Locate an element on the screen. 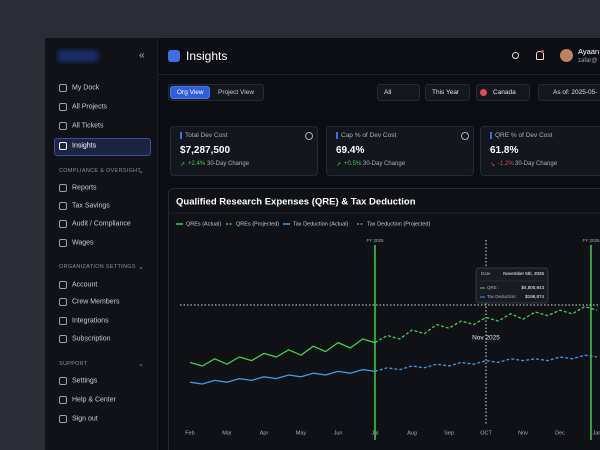 Image resolution: width=600 pixels, height=450 pixels. logo is located at coordinates (78, 56).